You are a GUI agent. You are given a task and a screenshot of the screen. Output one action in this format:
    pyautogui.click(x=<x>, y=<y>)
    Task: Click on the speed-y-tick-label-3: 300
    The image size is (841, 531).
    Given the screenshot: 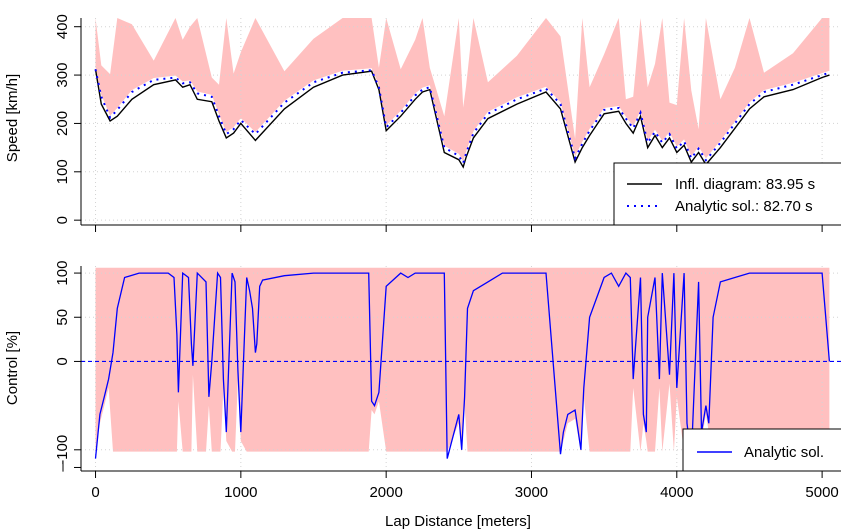 What is the action you would take?
    pyautogui.click(x=62, y=75)
    